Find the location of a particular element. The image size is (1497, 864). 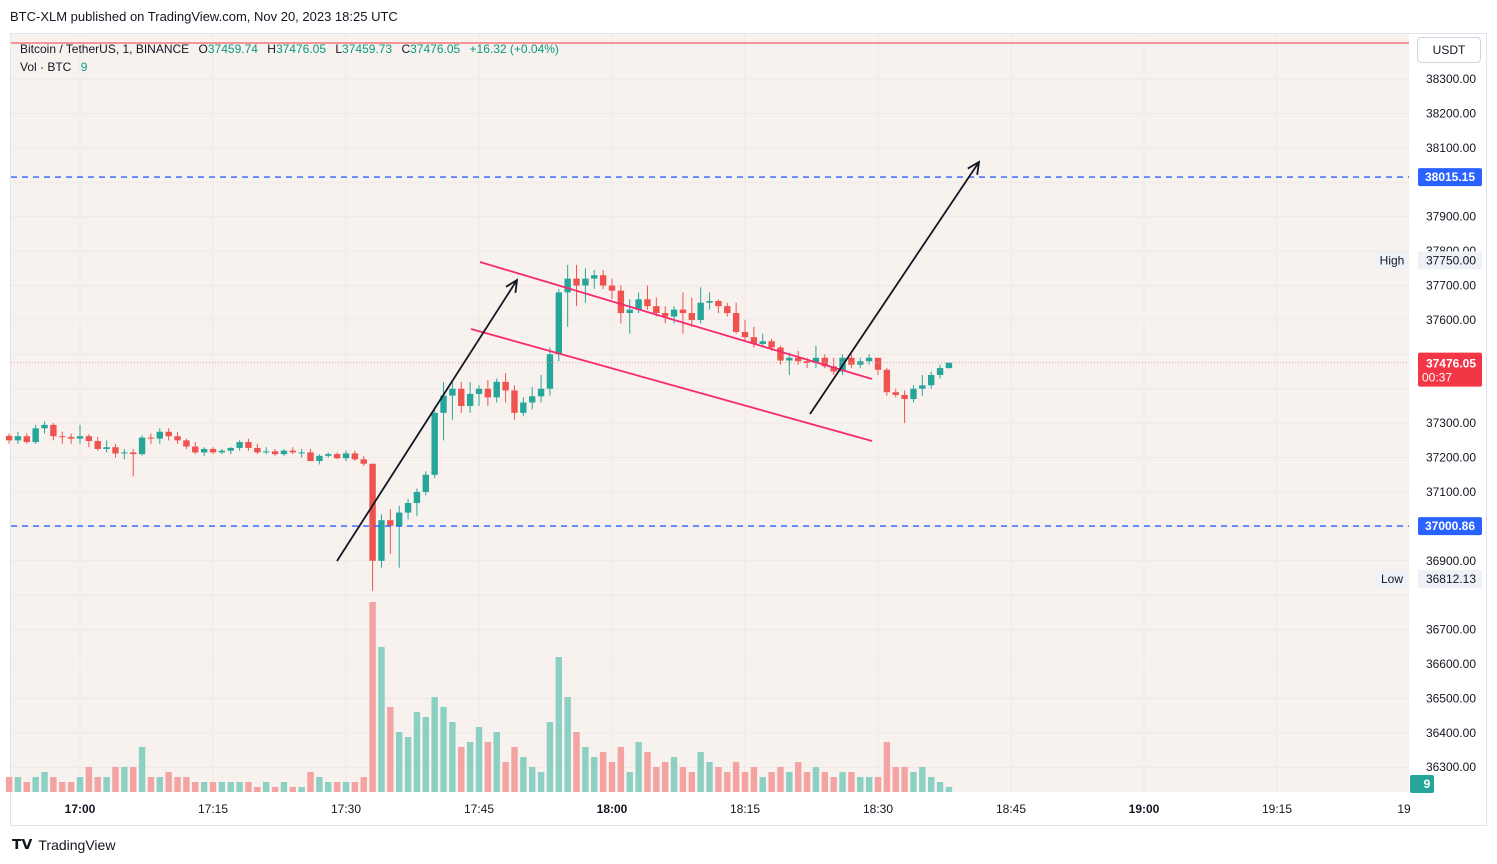

channel-upper-line is located at coordinates (676, 320).